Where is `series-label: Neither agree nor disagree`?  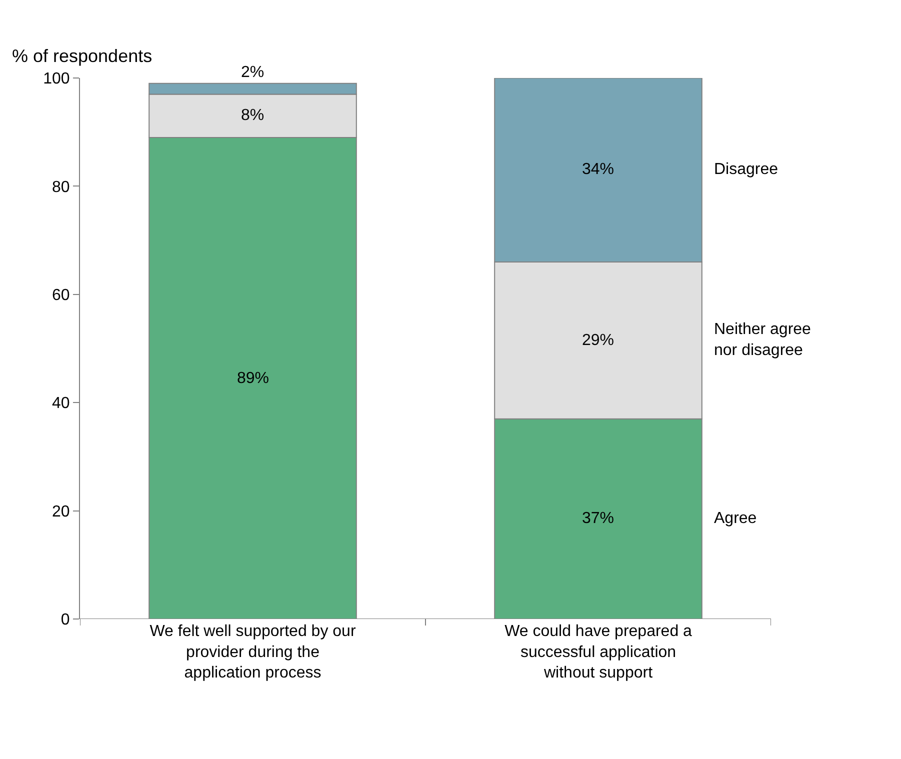
series-label: Neither agree nor disagree is located at coordinates (763, 340).